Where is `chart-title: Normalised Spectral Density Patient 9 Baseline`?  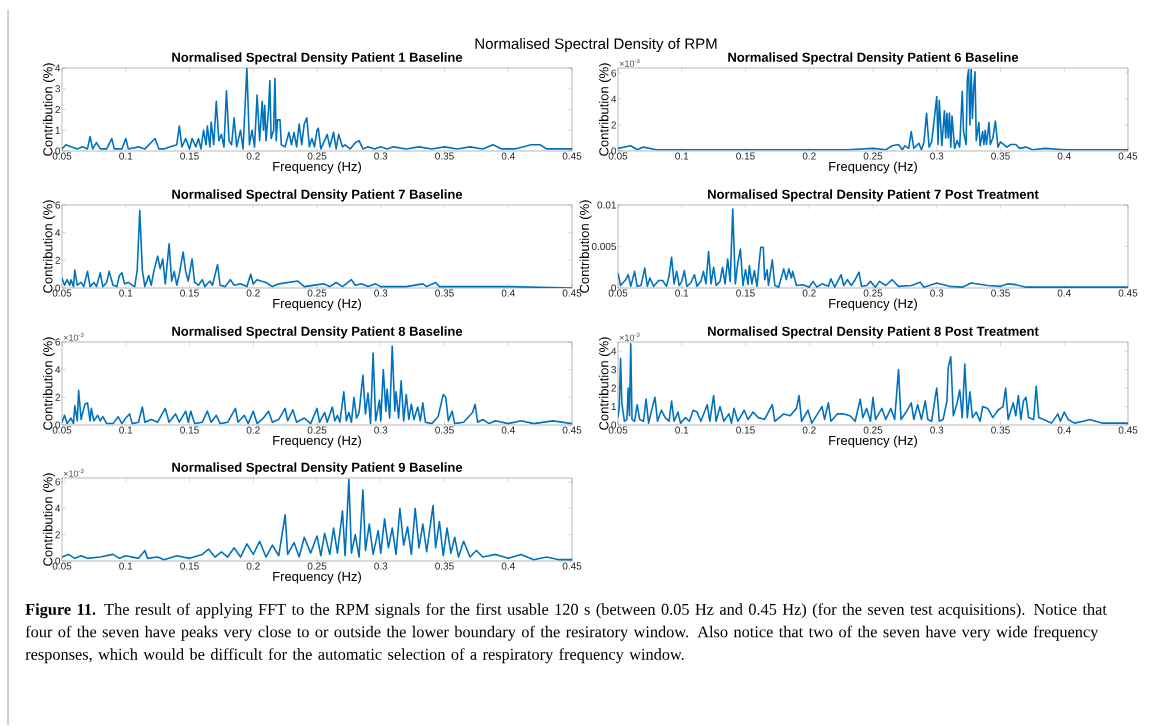 chart-title: Normalised Spectral Density Patient 9 Baseline is located at coordinates (317, 468).